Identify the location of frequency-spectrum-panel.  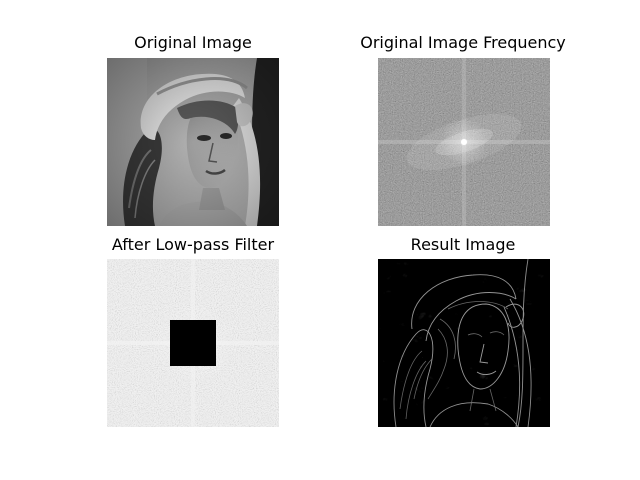
(464, 142).